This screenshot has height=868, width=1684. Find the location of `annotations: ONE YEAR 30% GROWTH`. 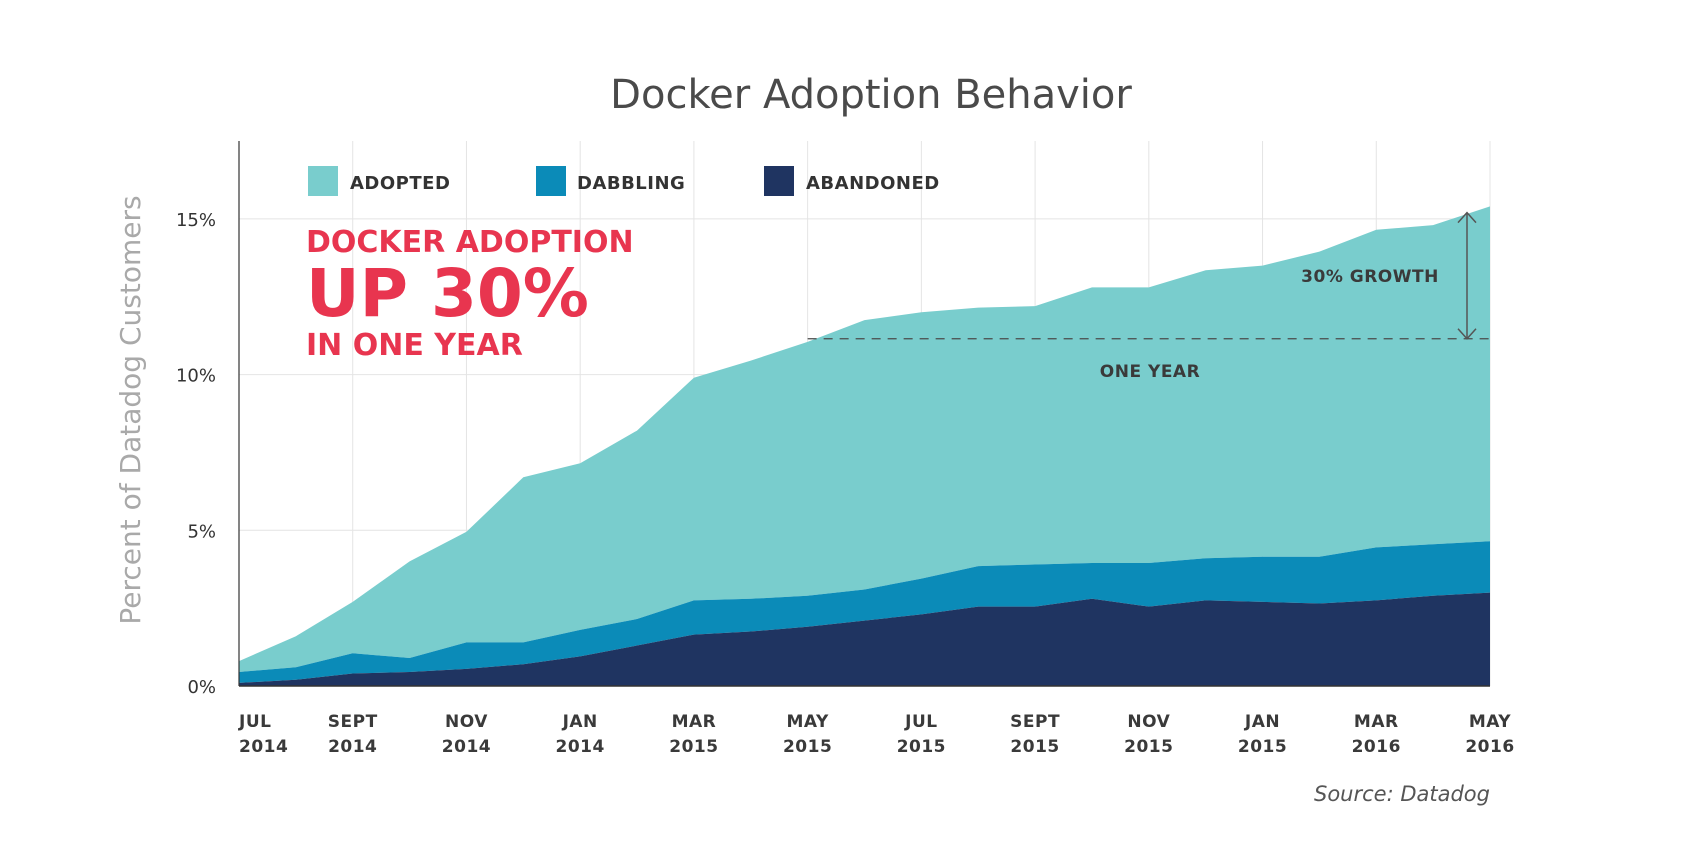

annotations: ONE YEAR 30% GROWTH is located at coordinates (1148, 296).